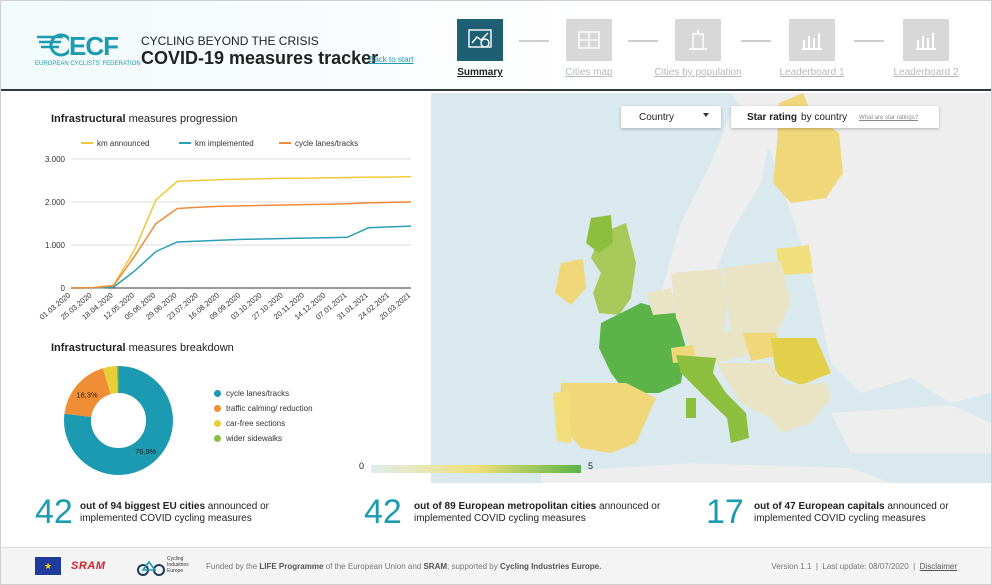 The width and height of the screenshot is (992, 585). What do you see at coordinates (591, 466) in the screenshot?
I see `scale-max-label: 5` at bounding box center [591, 466].